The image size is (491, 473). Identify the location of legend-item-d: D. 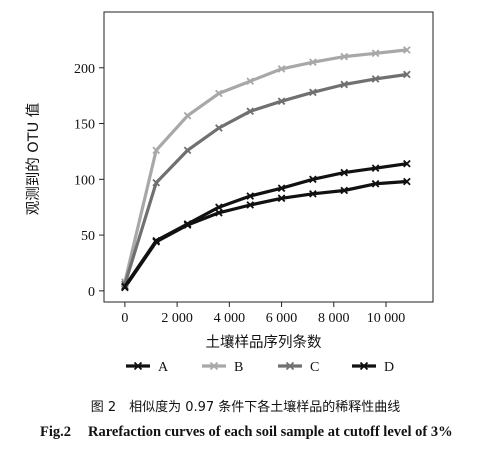
(373, 367).